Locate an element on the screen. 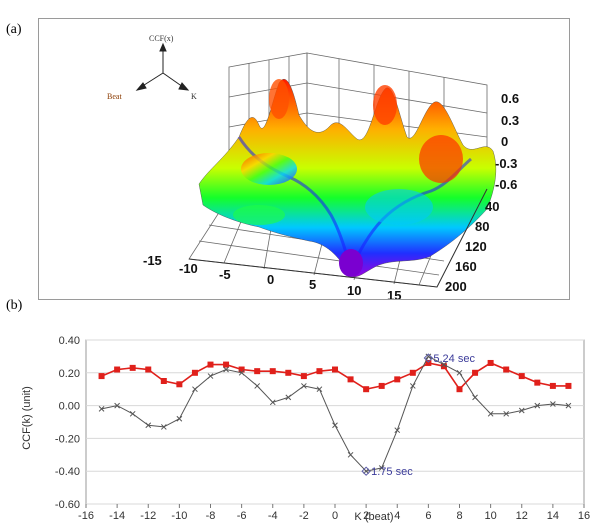 Image resolution: width=597 pixels, height=523 pixels. z-tick-label: 0.6 is located at coordinates (510, 98).